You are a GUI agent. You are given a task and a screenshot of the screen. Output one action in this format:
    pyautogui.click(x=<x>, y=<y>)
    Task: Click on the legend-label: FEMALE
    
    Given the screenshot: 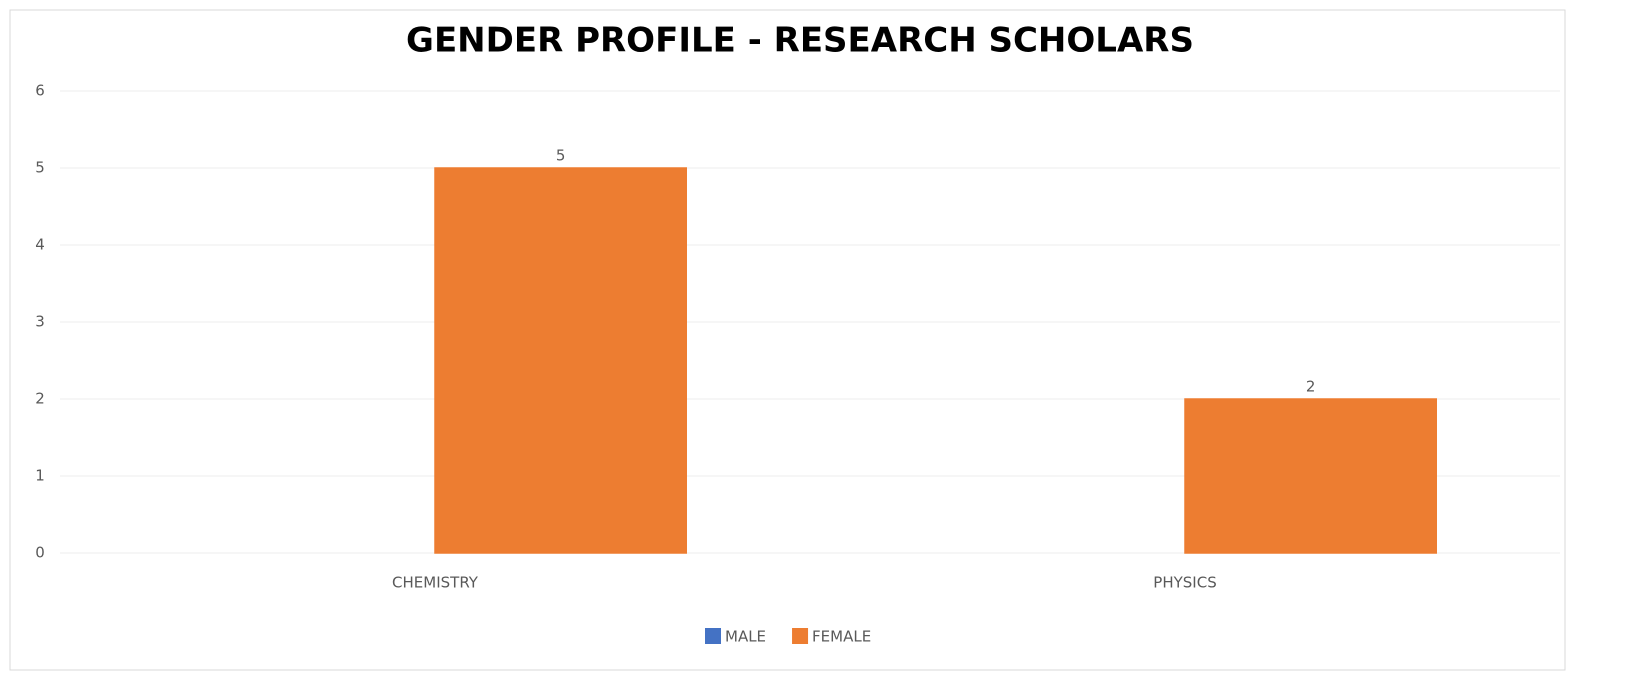 What is the action you would take?
    pyautogui.click(x=841, y=637)
    